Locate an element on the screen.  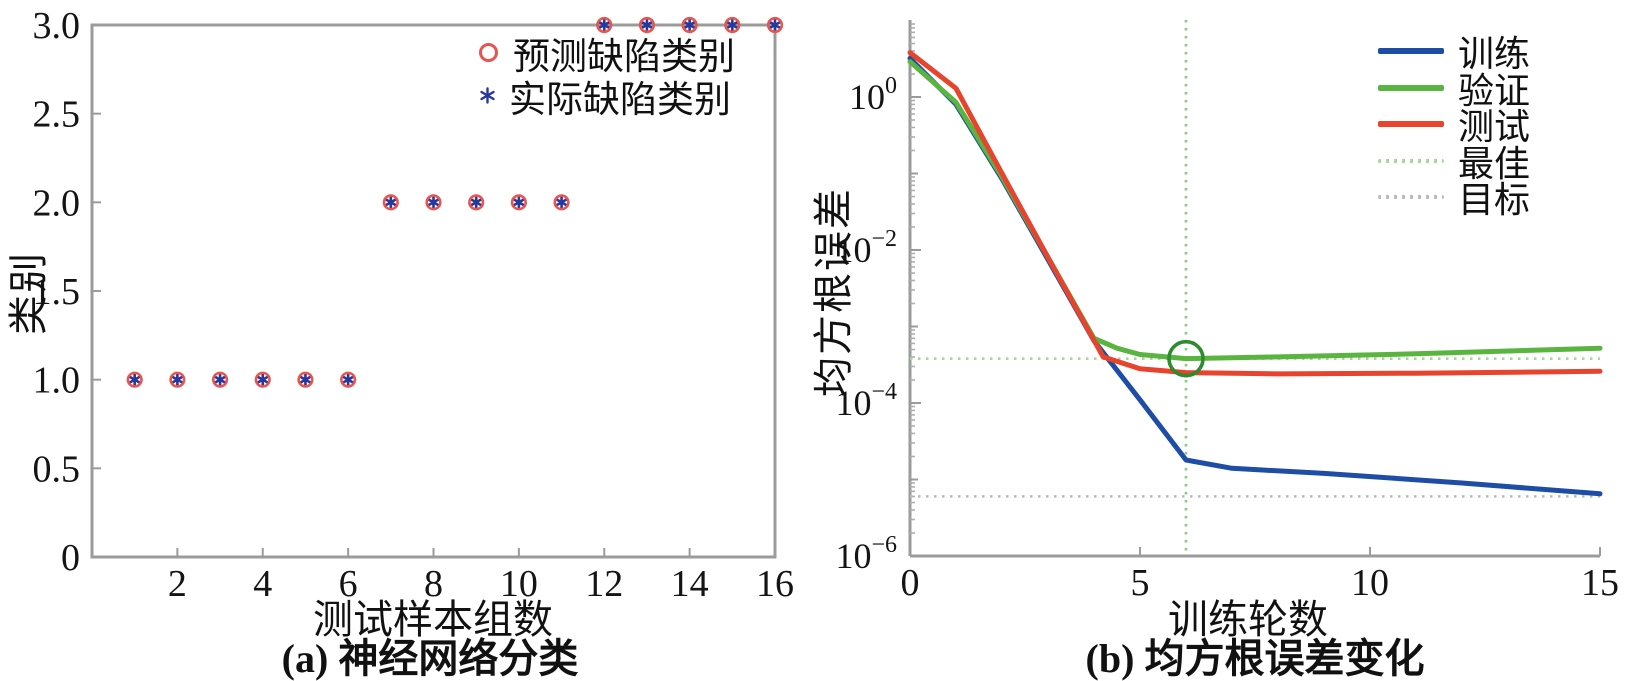
goal-dotted-swatch-icon is located at coordinates (1411, 197).